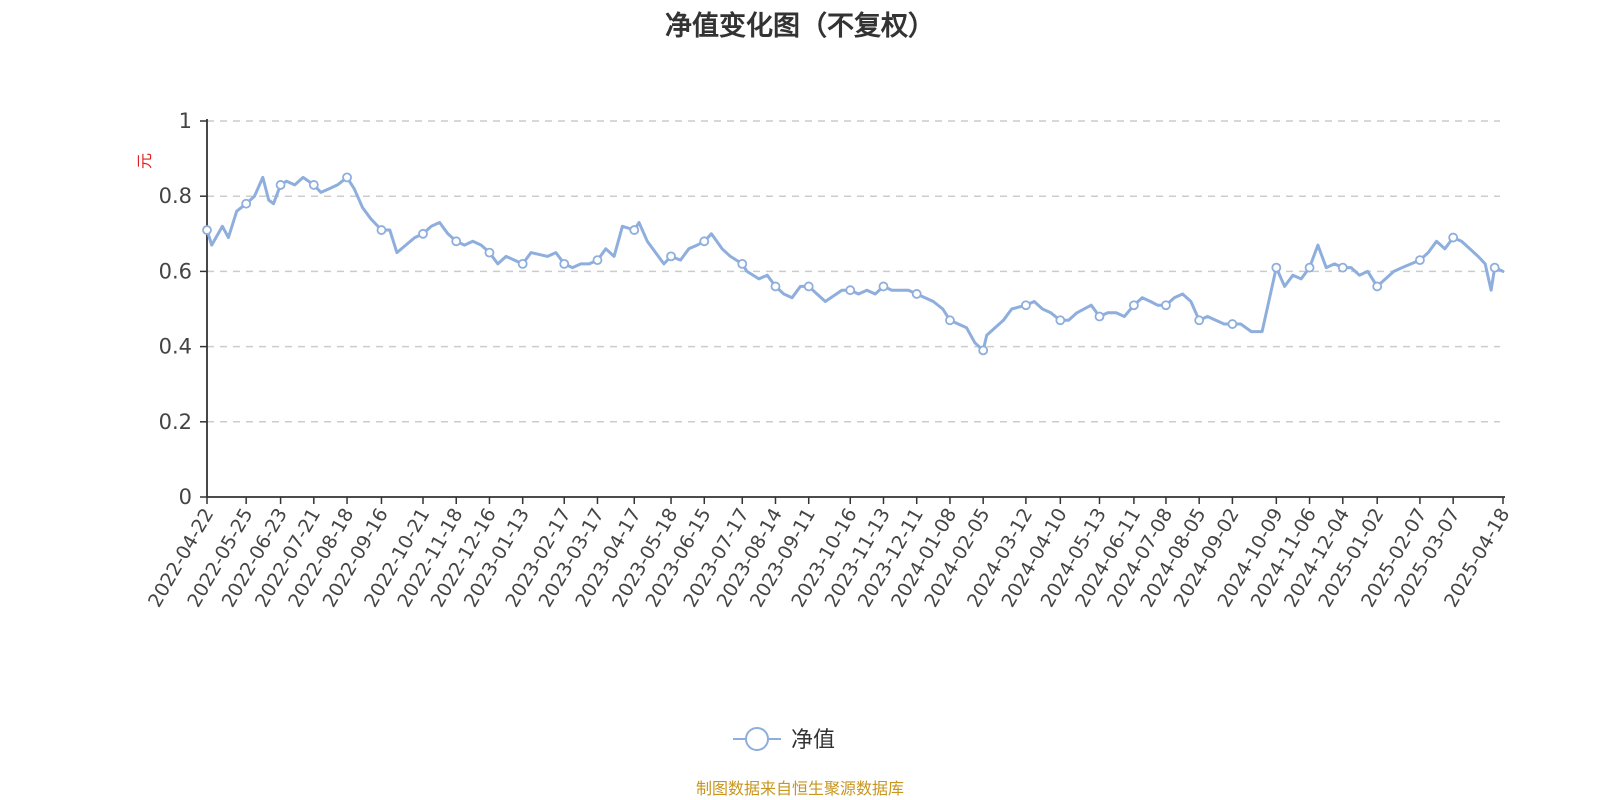  I want to click on y-tick-label: 1, so click(185, 121).